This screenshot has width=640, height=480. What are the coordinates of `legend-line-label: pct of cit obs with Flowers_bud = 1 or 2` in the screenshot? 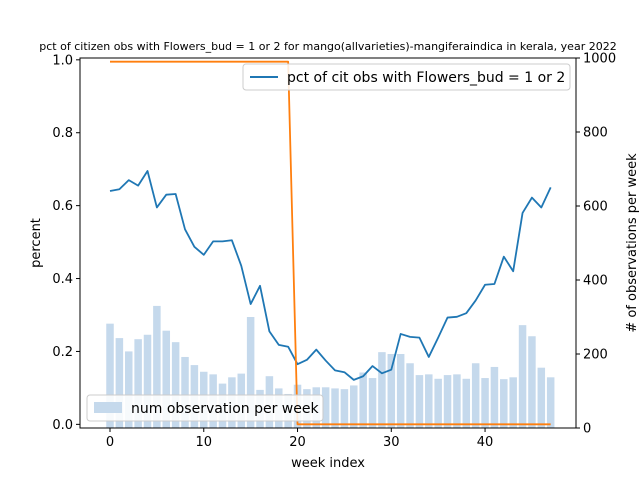 It's located at (426, 78).